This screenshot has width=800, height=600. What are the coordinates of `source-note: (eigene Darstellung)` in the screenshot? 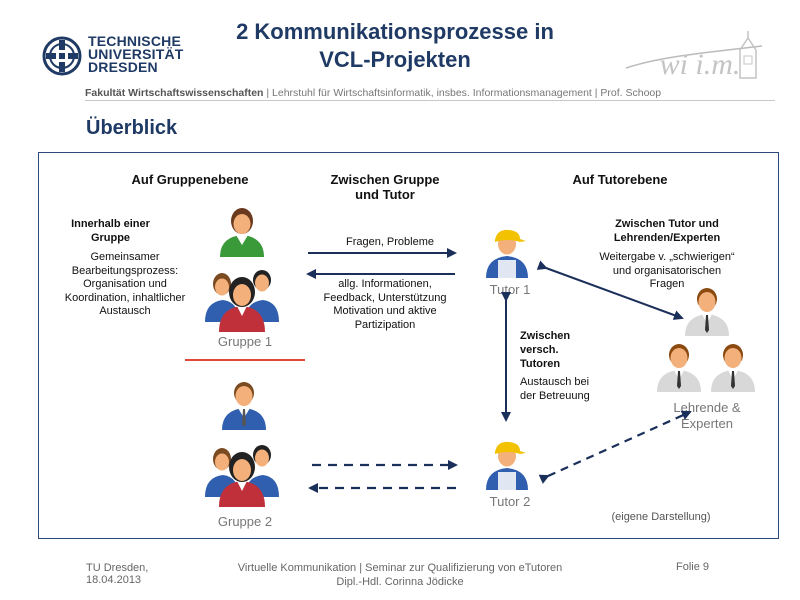 It's located at (661, 517).